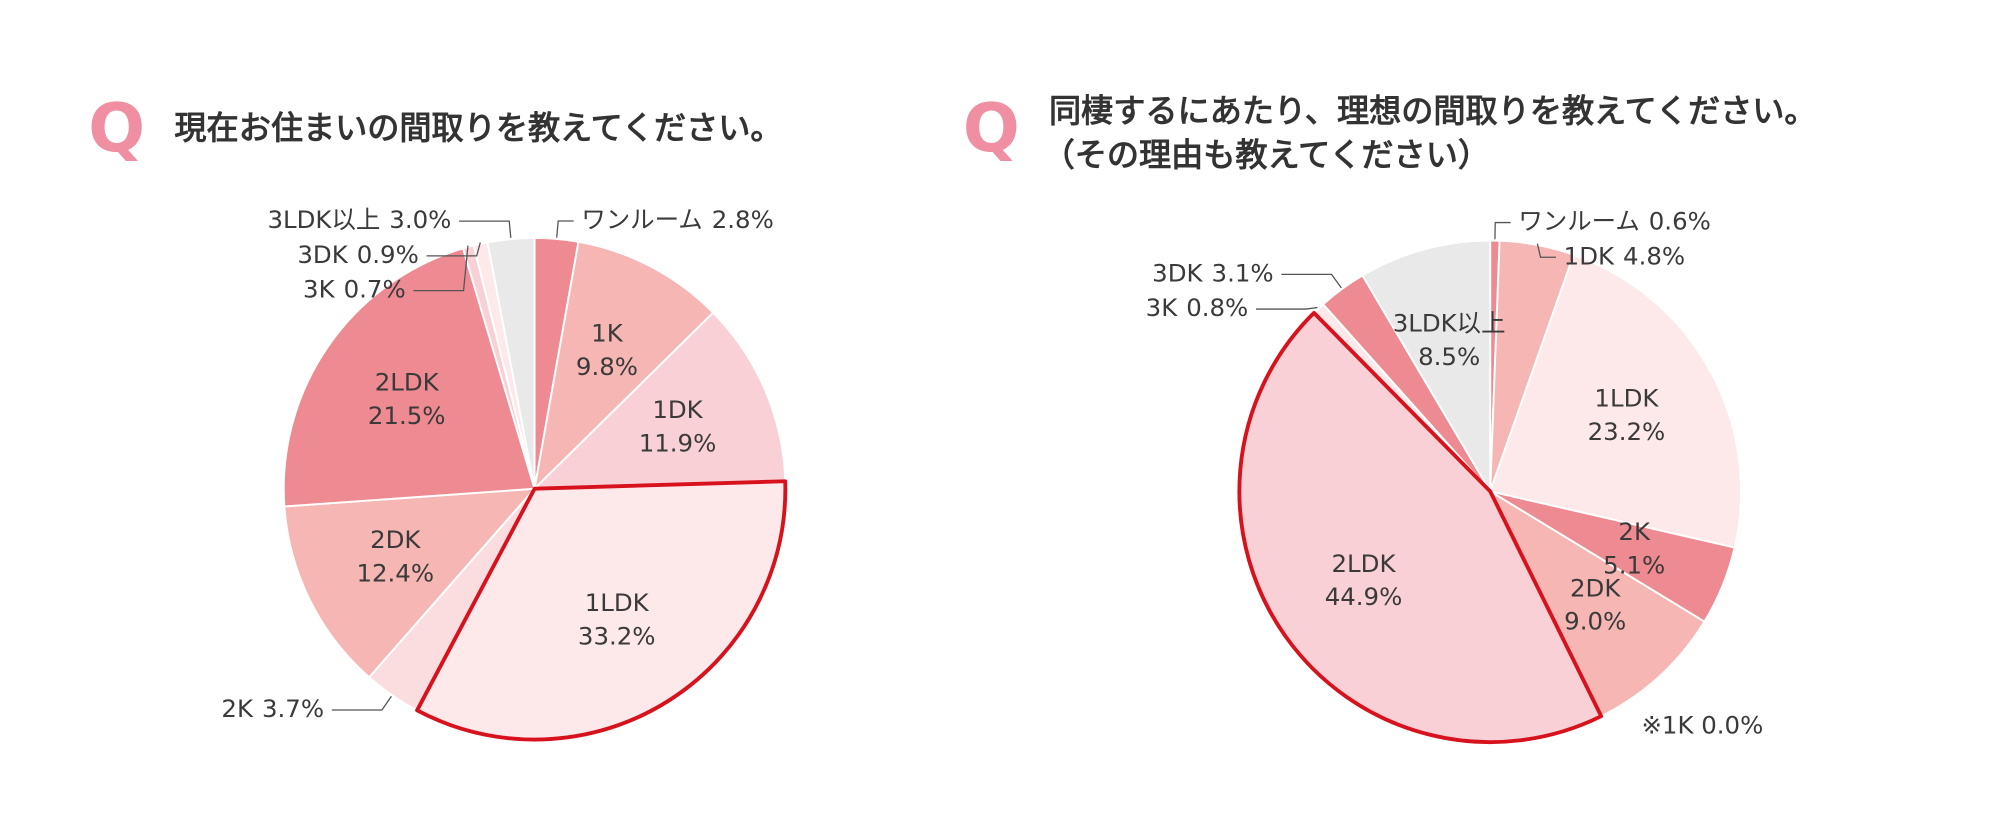 The image size is (2008, 827). I want to click on value-label: 8.5%, so click(1449, 356).